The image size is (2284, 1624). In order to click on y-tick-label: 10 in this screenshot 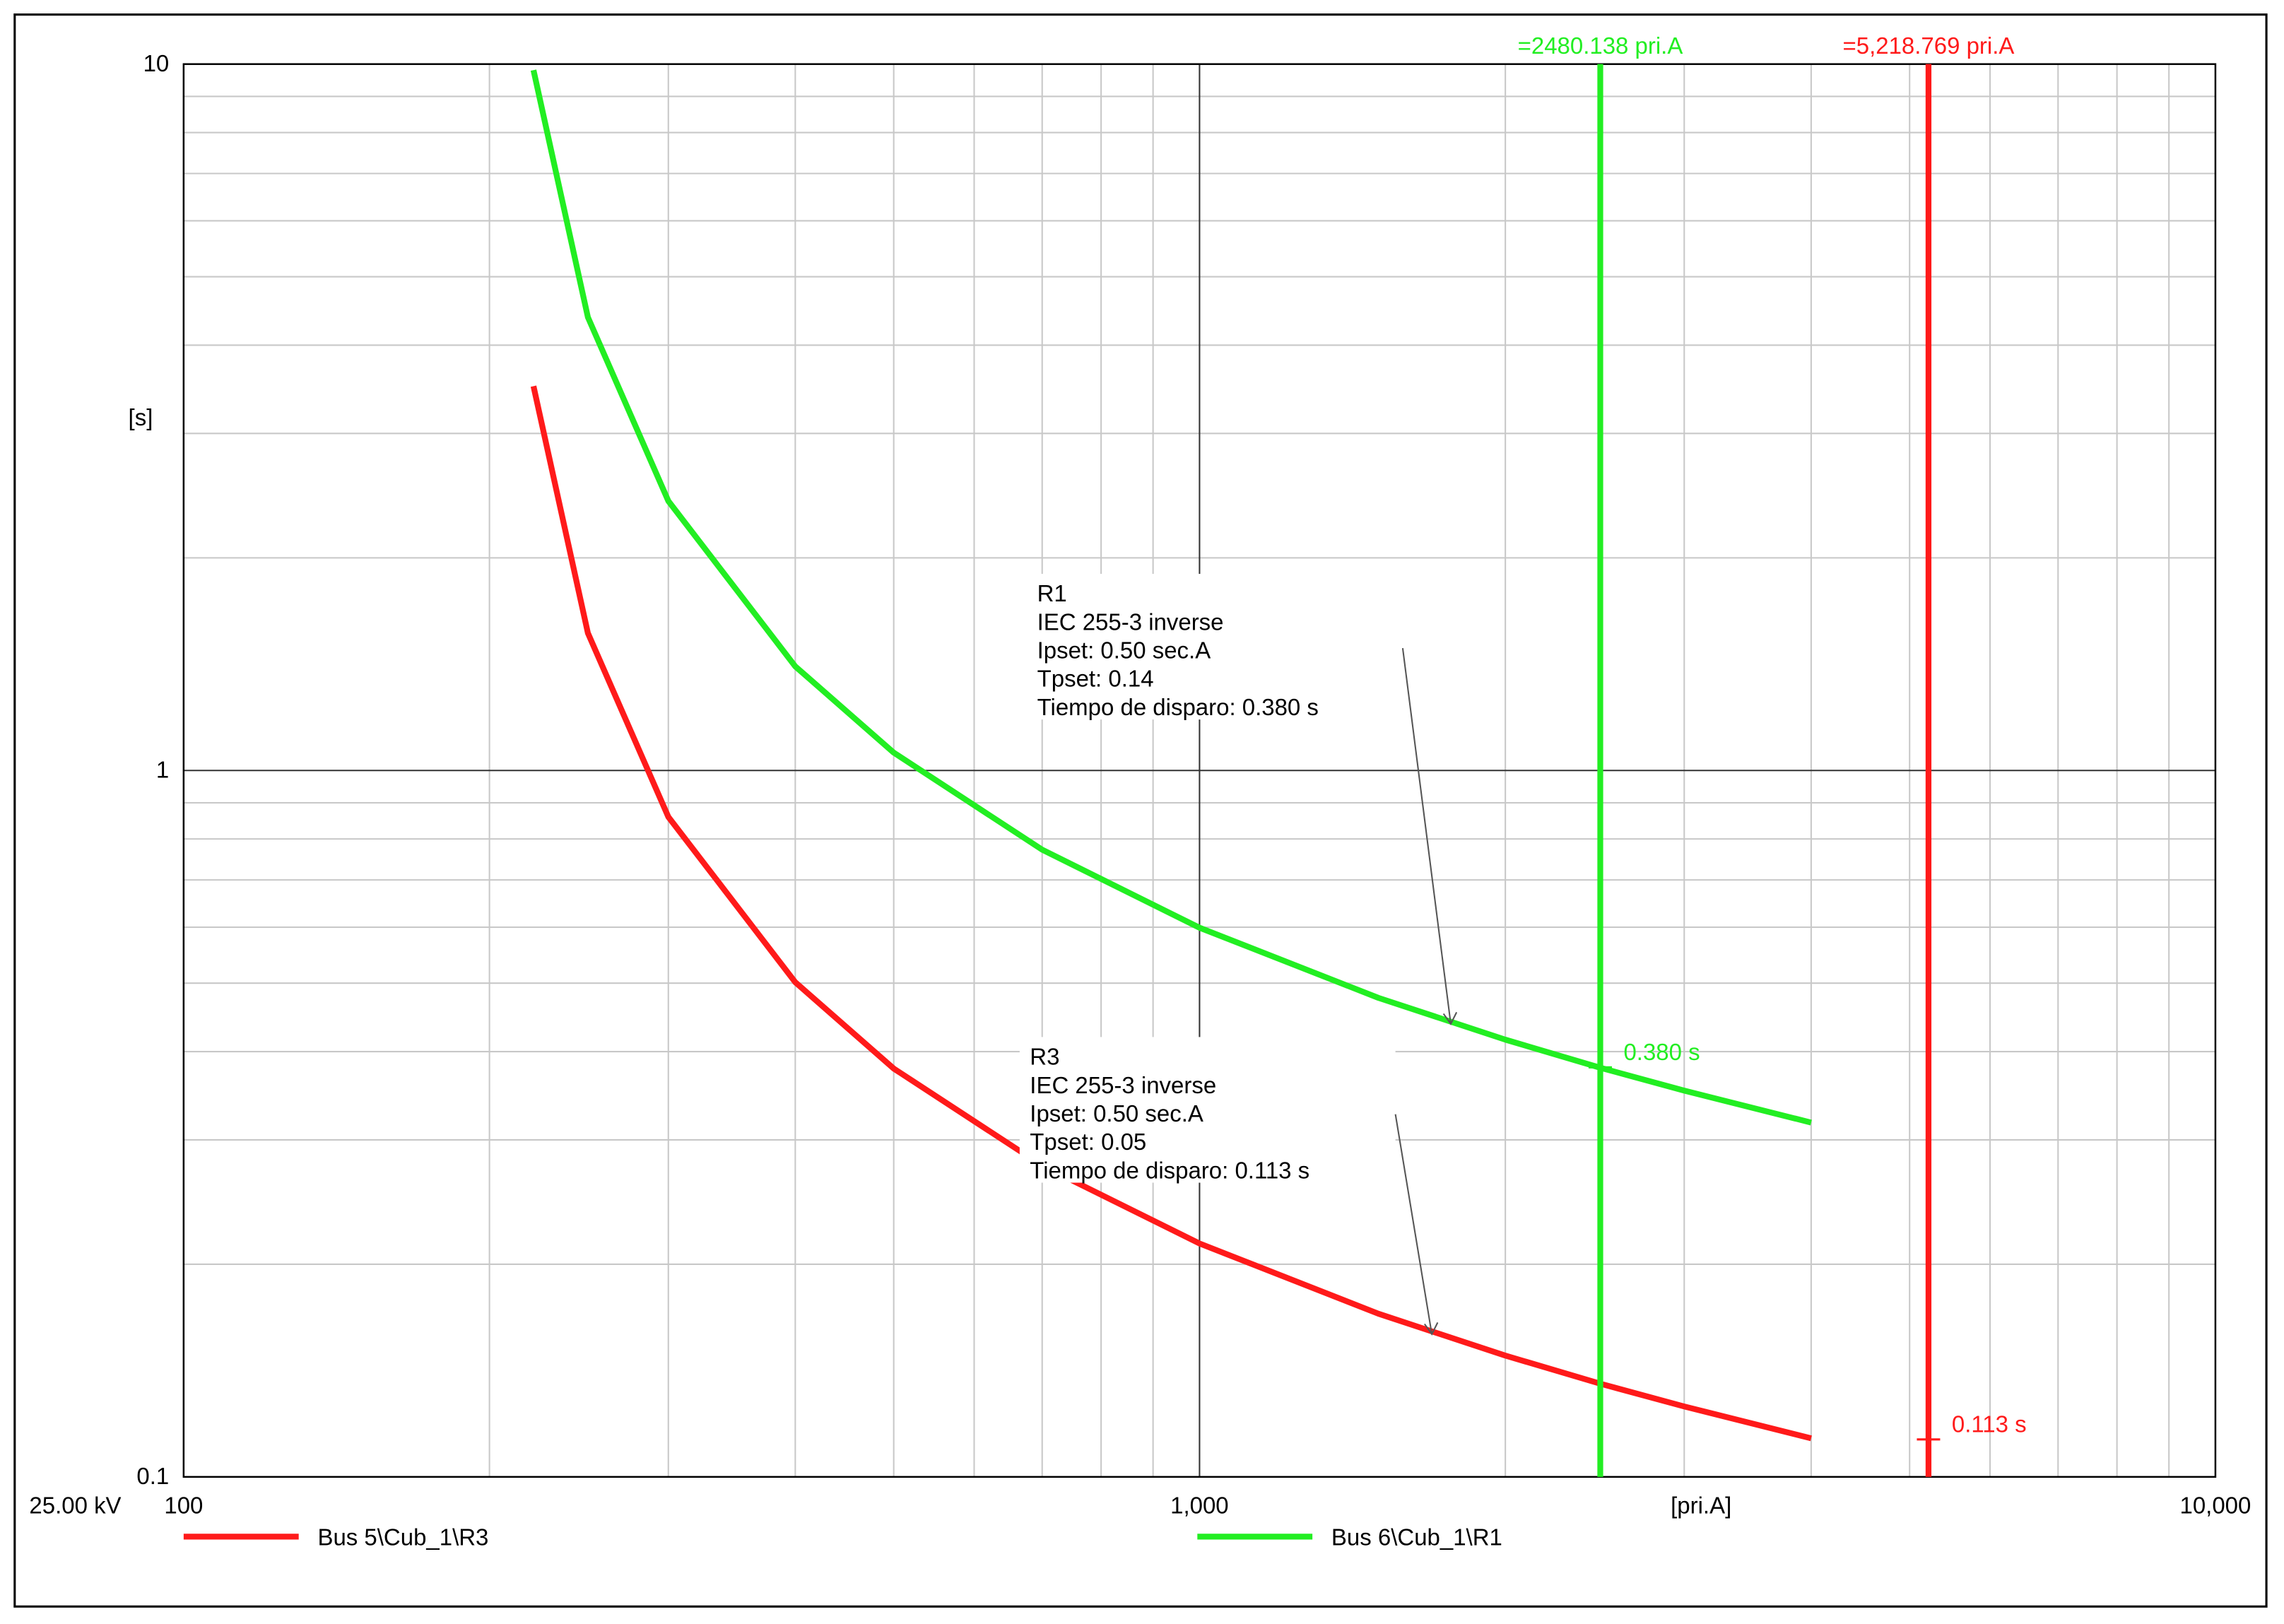, I will do `click(156, 63)`.